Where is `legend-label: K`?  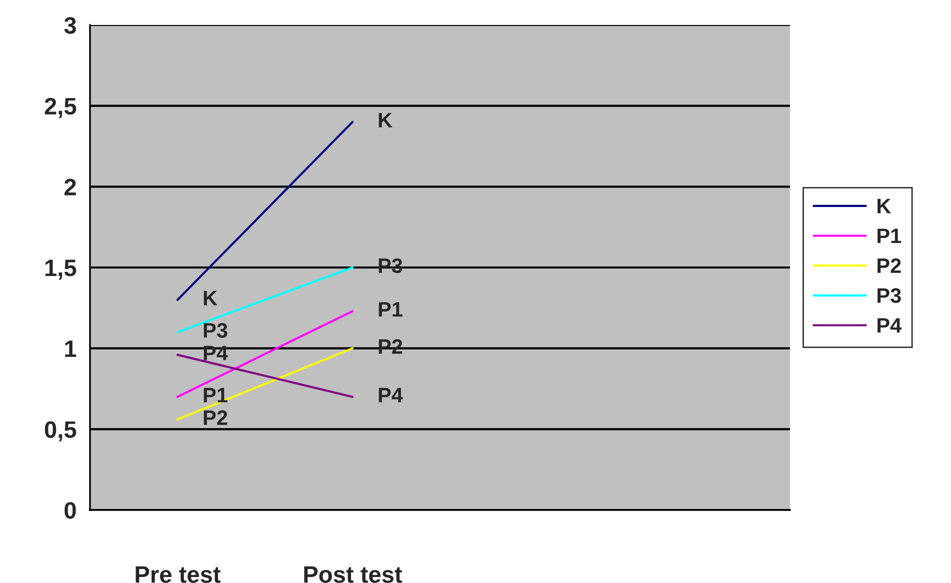 legend-label: K is located at coordinates (885, 206).